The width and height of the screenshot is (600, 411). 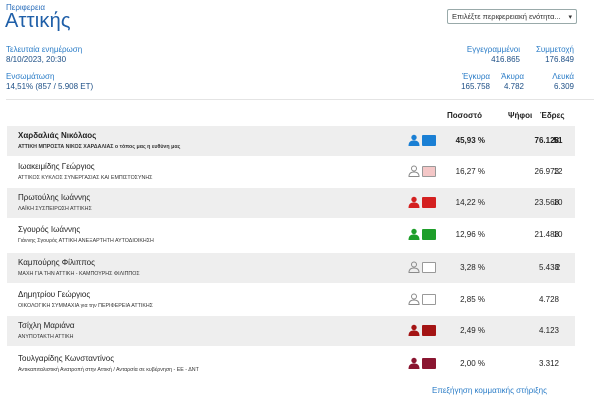 What do you see at coordinates (546, 202) in the screenshot?
I see `candidate-votes: 23.568` at bounding box center [546, 202].